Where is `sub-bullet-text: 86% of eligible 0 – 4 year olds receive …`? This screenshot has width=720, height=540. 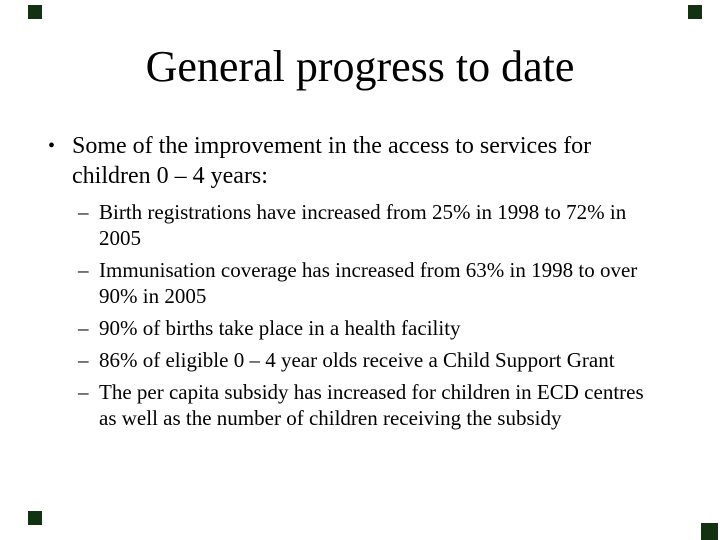
sub-bullet-text: 86% of eligible 0 – 4 year olds receive … is located at coordinates (357, 360).